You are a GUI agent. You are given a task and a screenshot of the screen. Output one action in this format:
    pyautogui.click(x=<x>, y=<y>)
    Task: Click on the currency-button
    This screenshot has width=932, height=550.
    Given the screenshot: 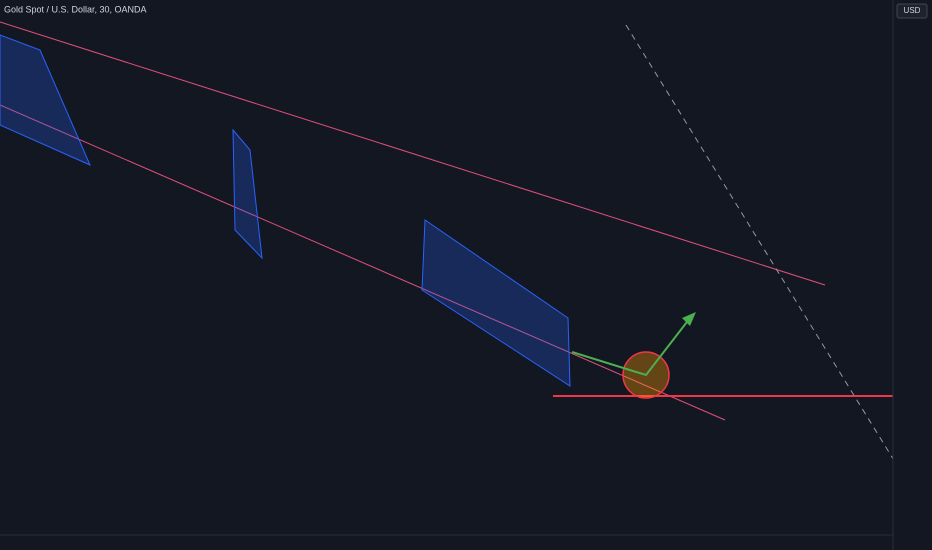 What is the action you would take?
    pyautogui.click(x=912, y=11)
    